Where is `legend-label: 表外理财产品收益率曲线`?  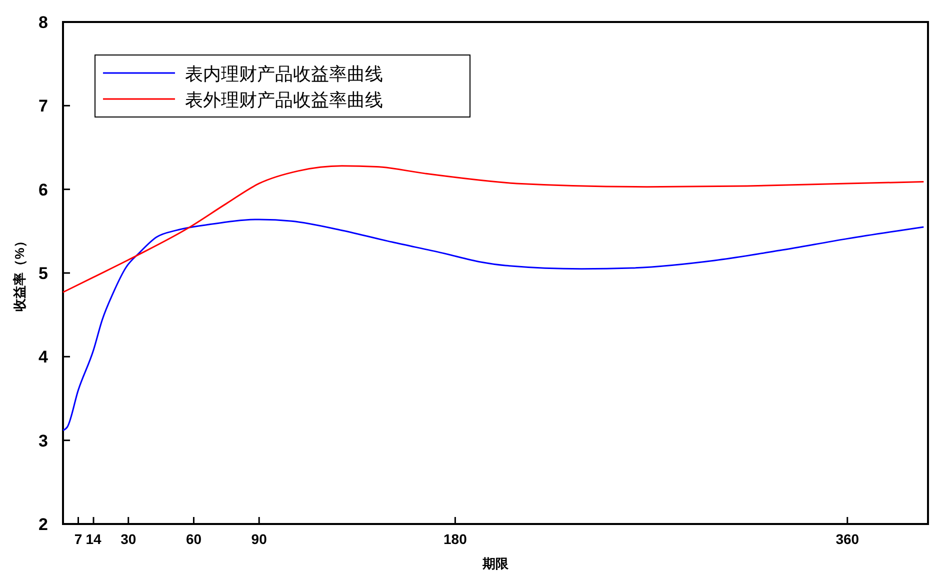
legend-label: 表外理财产品收益率曲线 is located at coordinates (284, 100).